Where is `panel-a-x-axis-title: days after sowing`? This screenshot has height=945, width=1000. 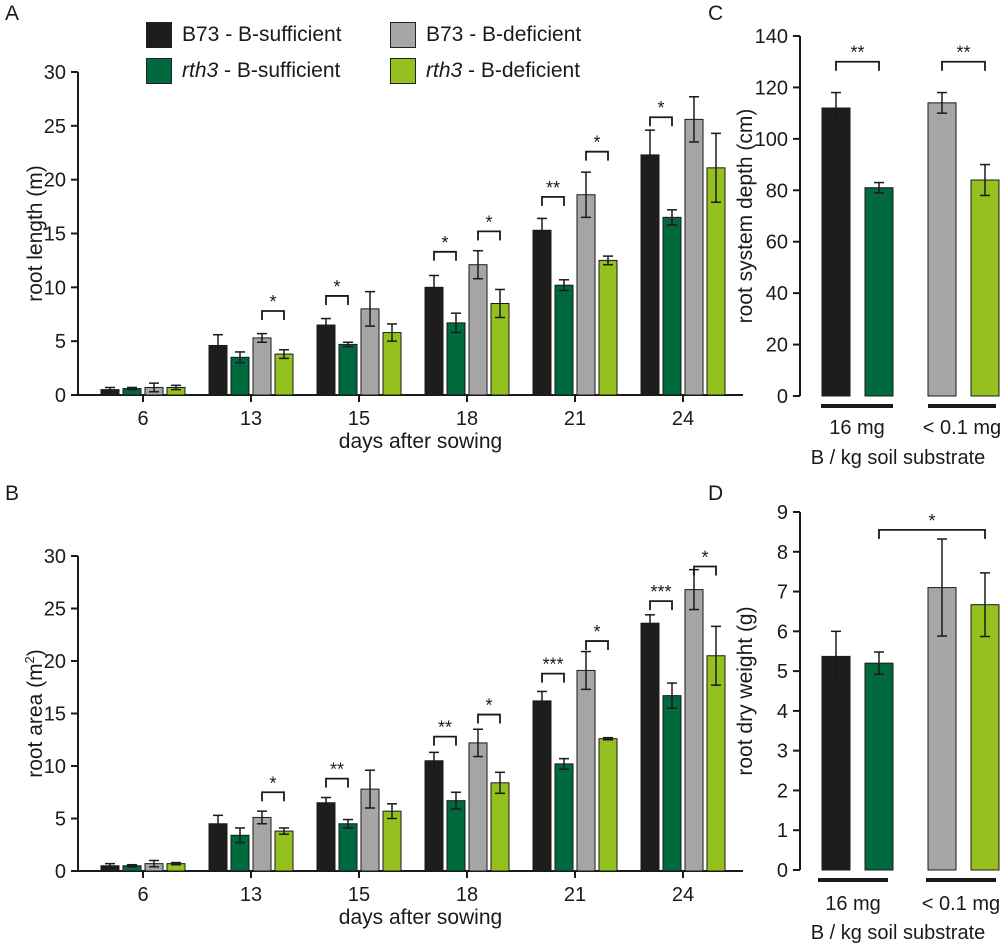 panel-a-x-axis-title: days after sowing is located at coordinates (420, 441).